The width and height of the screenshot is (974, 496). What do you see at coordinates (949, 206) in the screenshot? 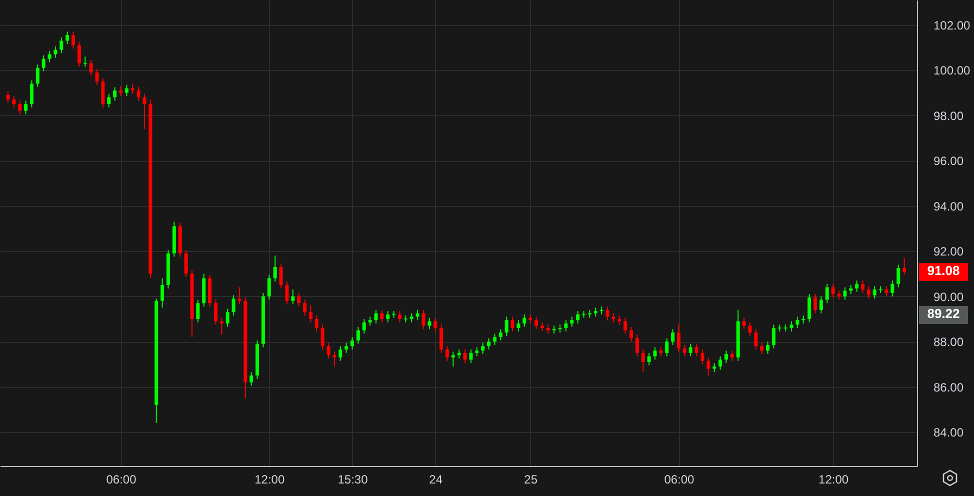
I see `y-tick-label: 94.00` at bounding box center [949, 206].